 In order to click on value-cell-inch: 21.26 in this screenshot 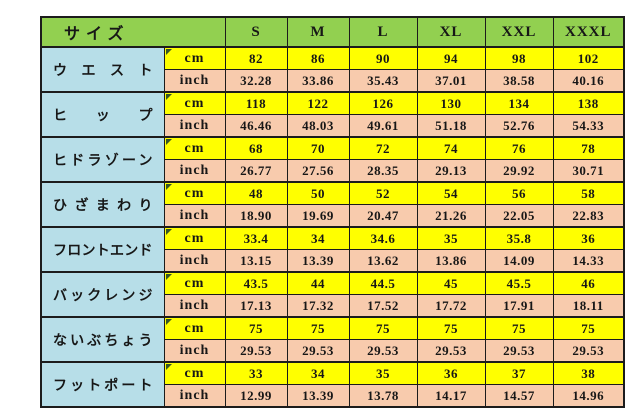, I will do `click(451, 216)`.